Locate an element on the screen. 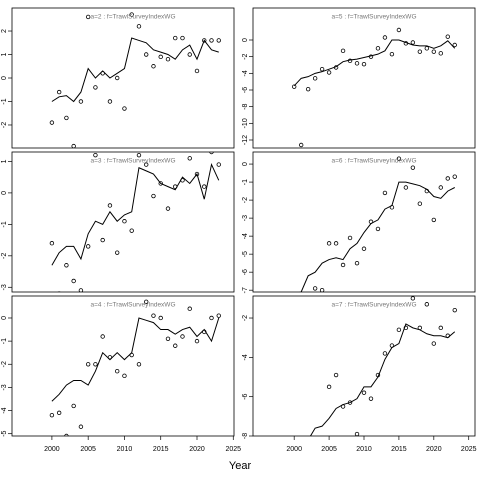  panel-title: a=5 : f=TrawlSurveyIndexWG is located at coordinates (373, 17).